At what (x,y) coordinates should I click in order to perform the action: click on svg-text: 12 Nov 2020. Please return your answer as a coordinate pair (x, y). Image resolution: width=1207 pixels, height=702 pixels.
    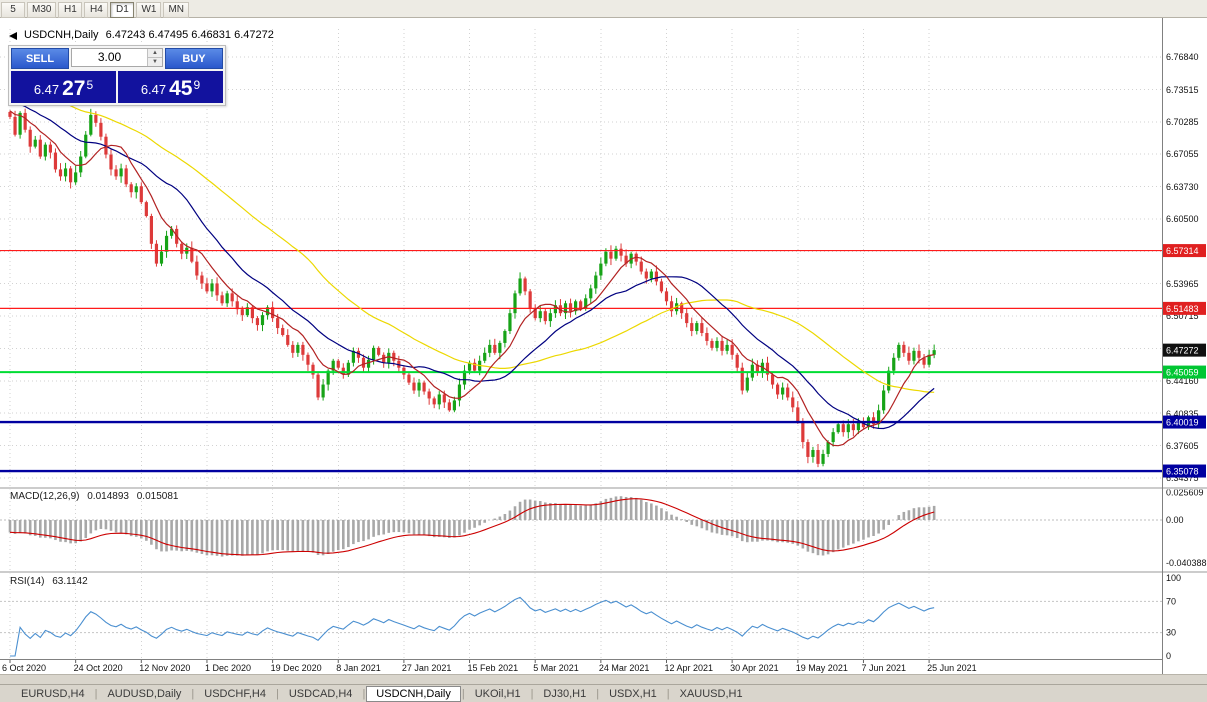
    Looking at the image, I should click on (164, 668).